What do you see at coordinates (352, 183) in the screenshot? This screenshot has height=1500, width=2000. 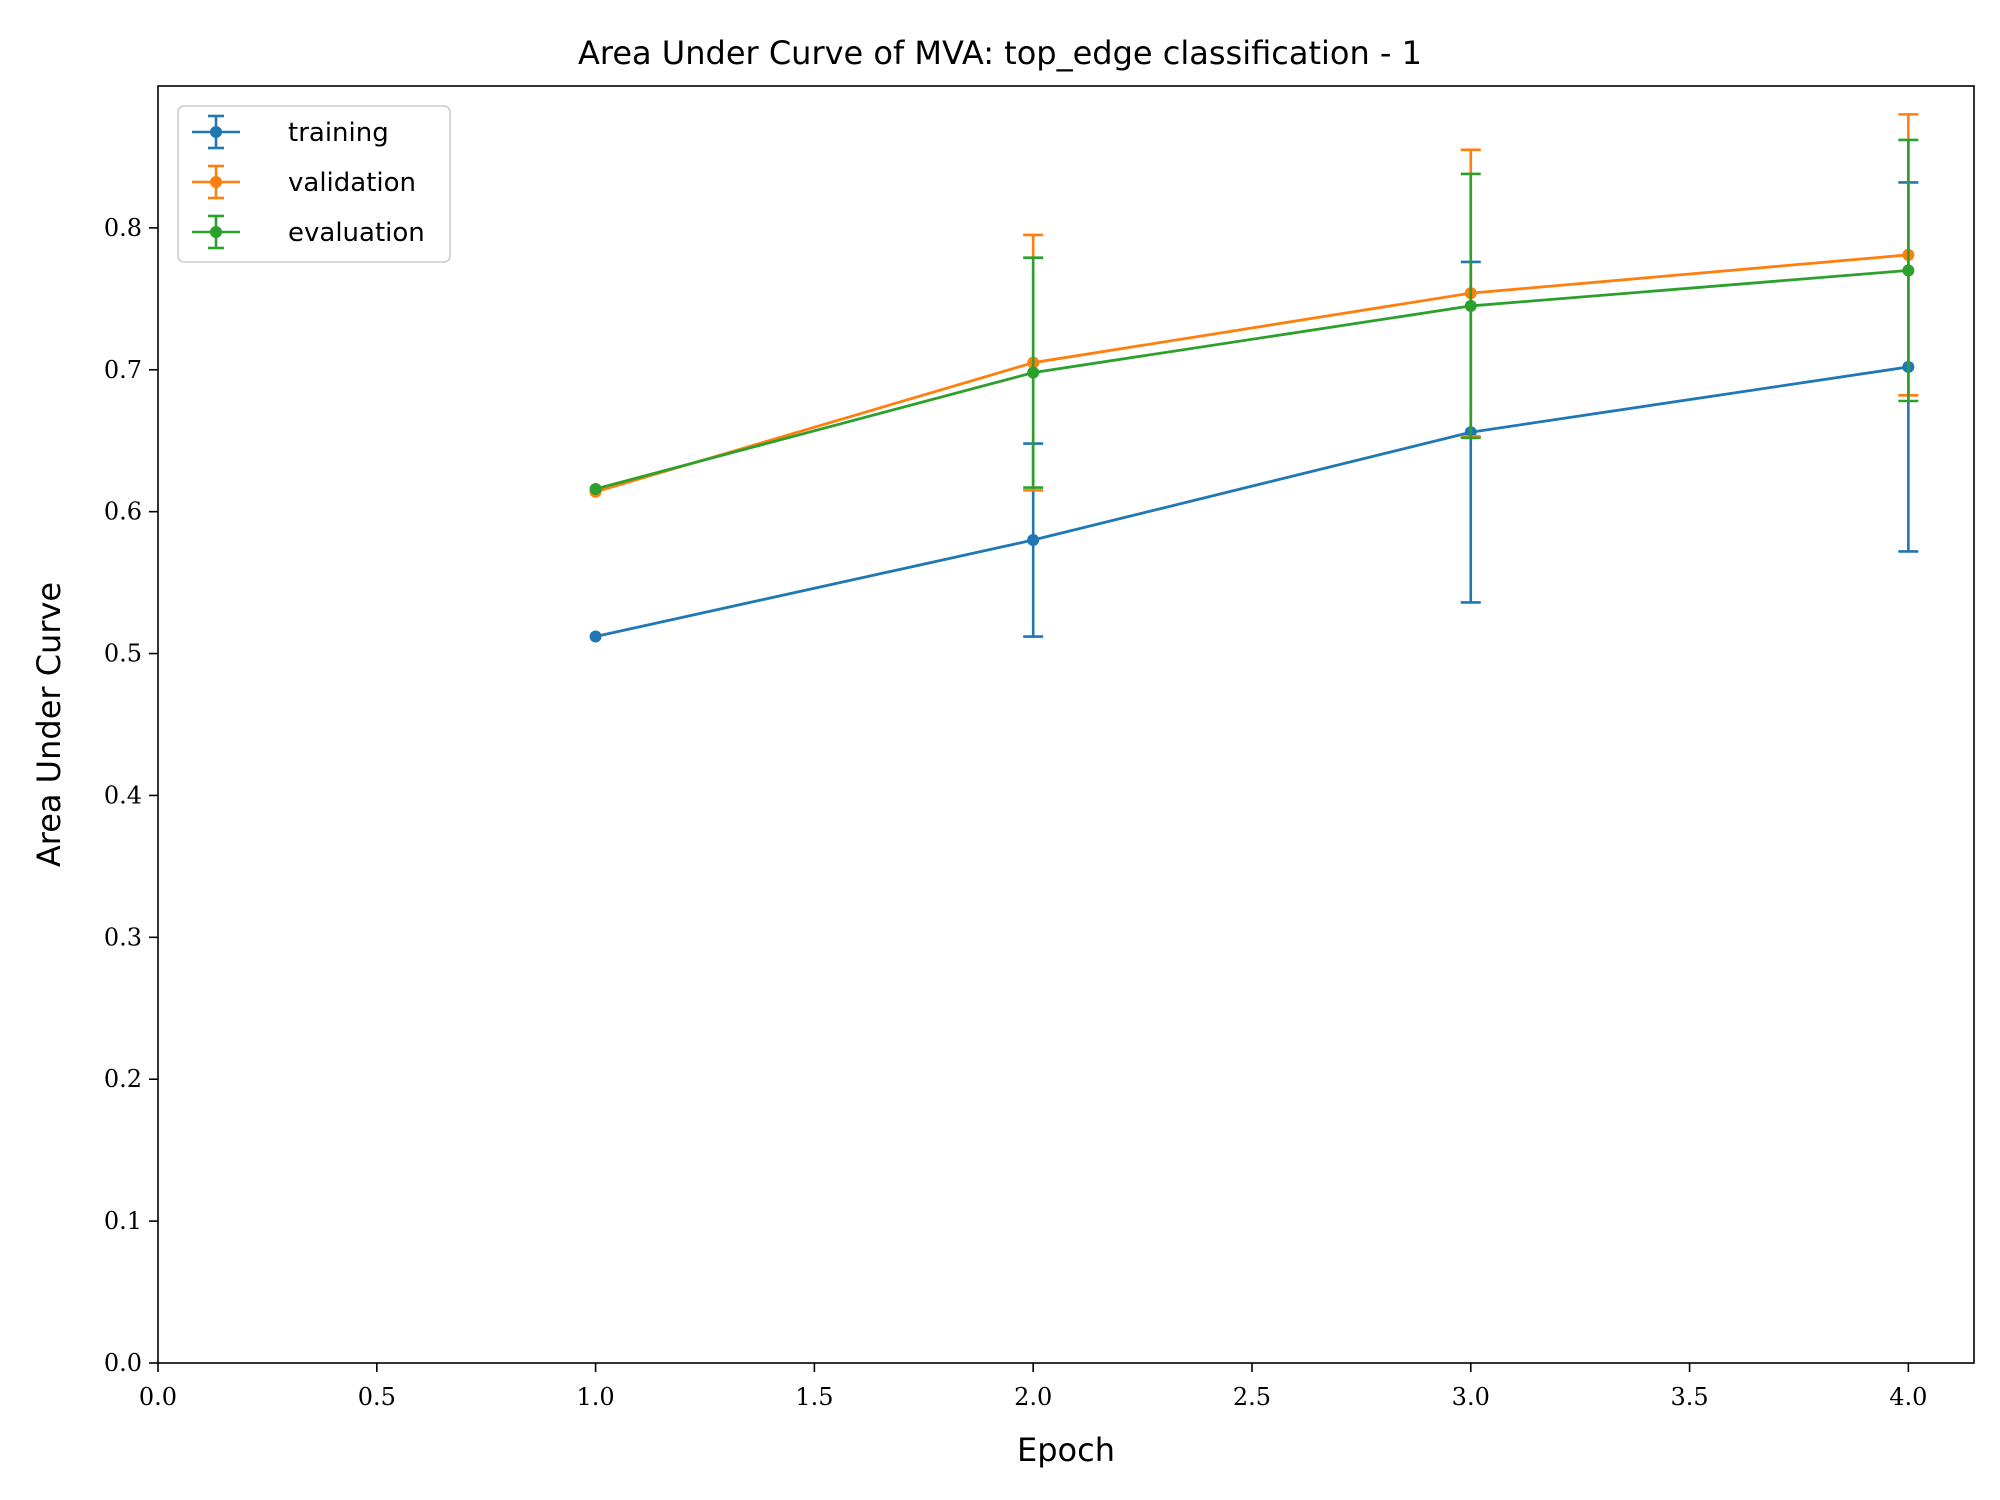 I see `legend-label: validation` at bounding box center [352, 183].